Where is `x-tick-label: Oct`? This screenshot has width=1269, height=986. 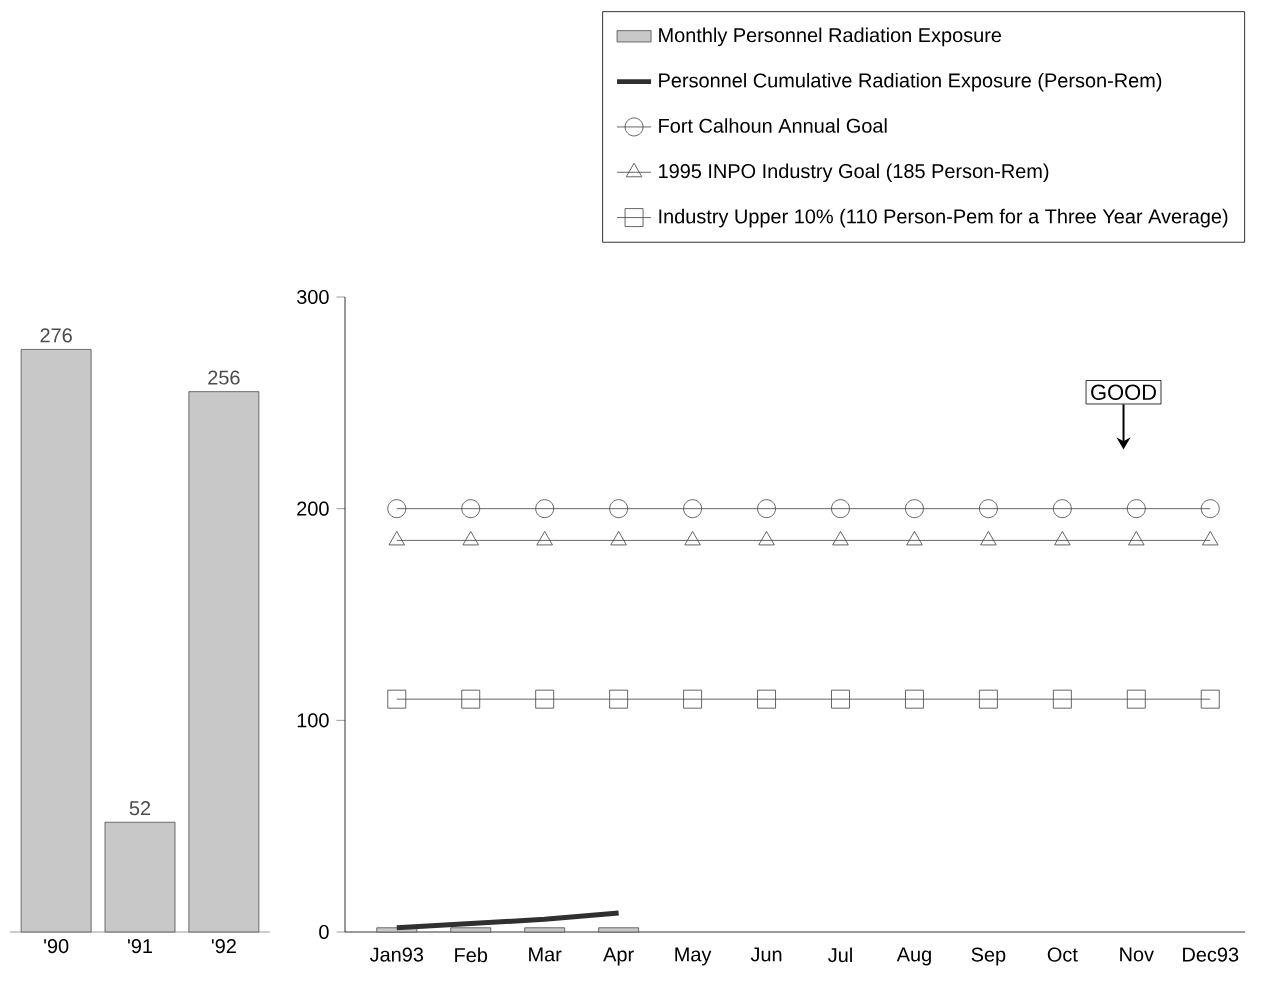 x-tick-label: Oct is located at coordinates (1062, 954).